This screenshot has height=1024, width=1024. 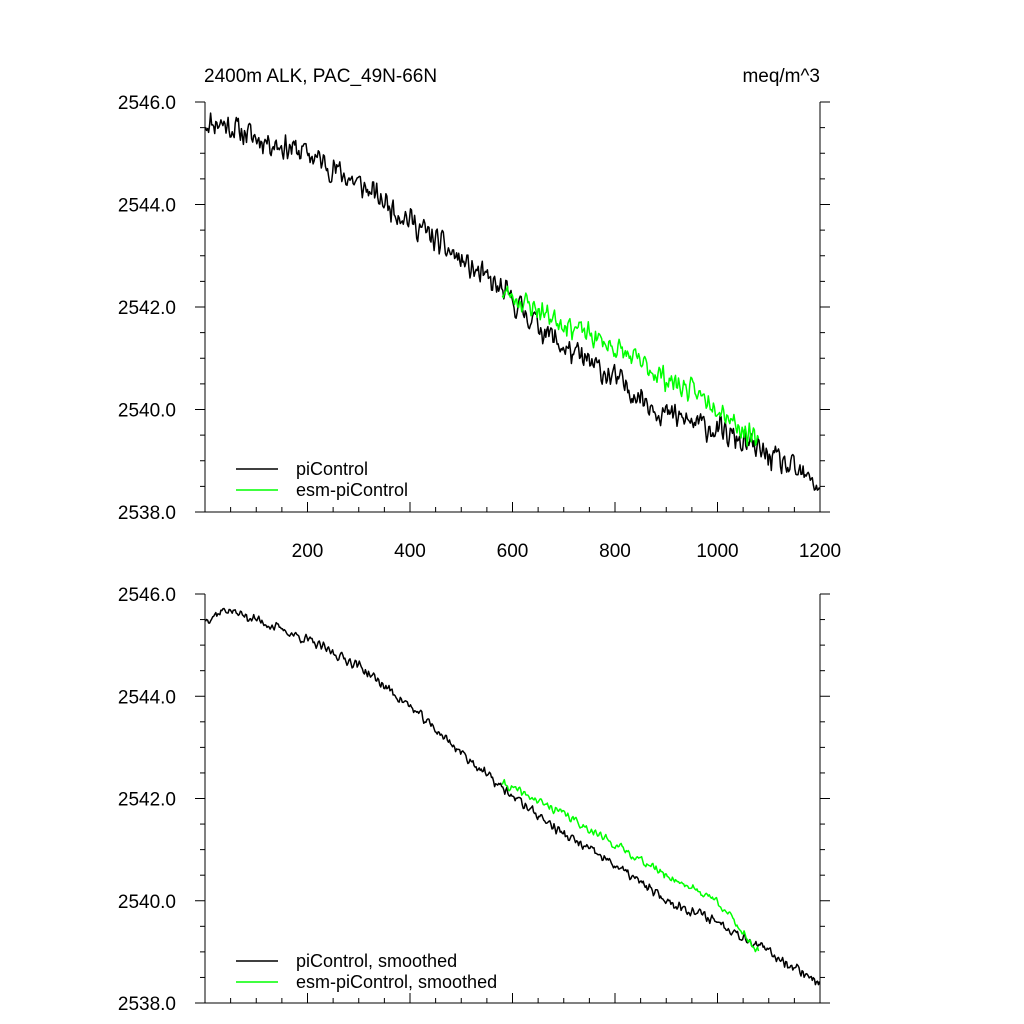 I want to click on legend: piControl esm-piControl, so click(x=322, y=479).